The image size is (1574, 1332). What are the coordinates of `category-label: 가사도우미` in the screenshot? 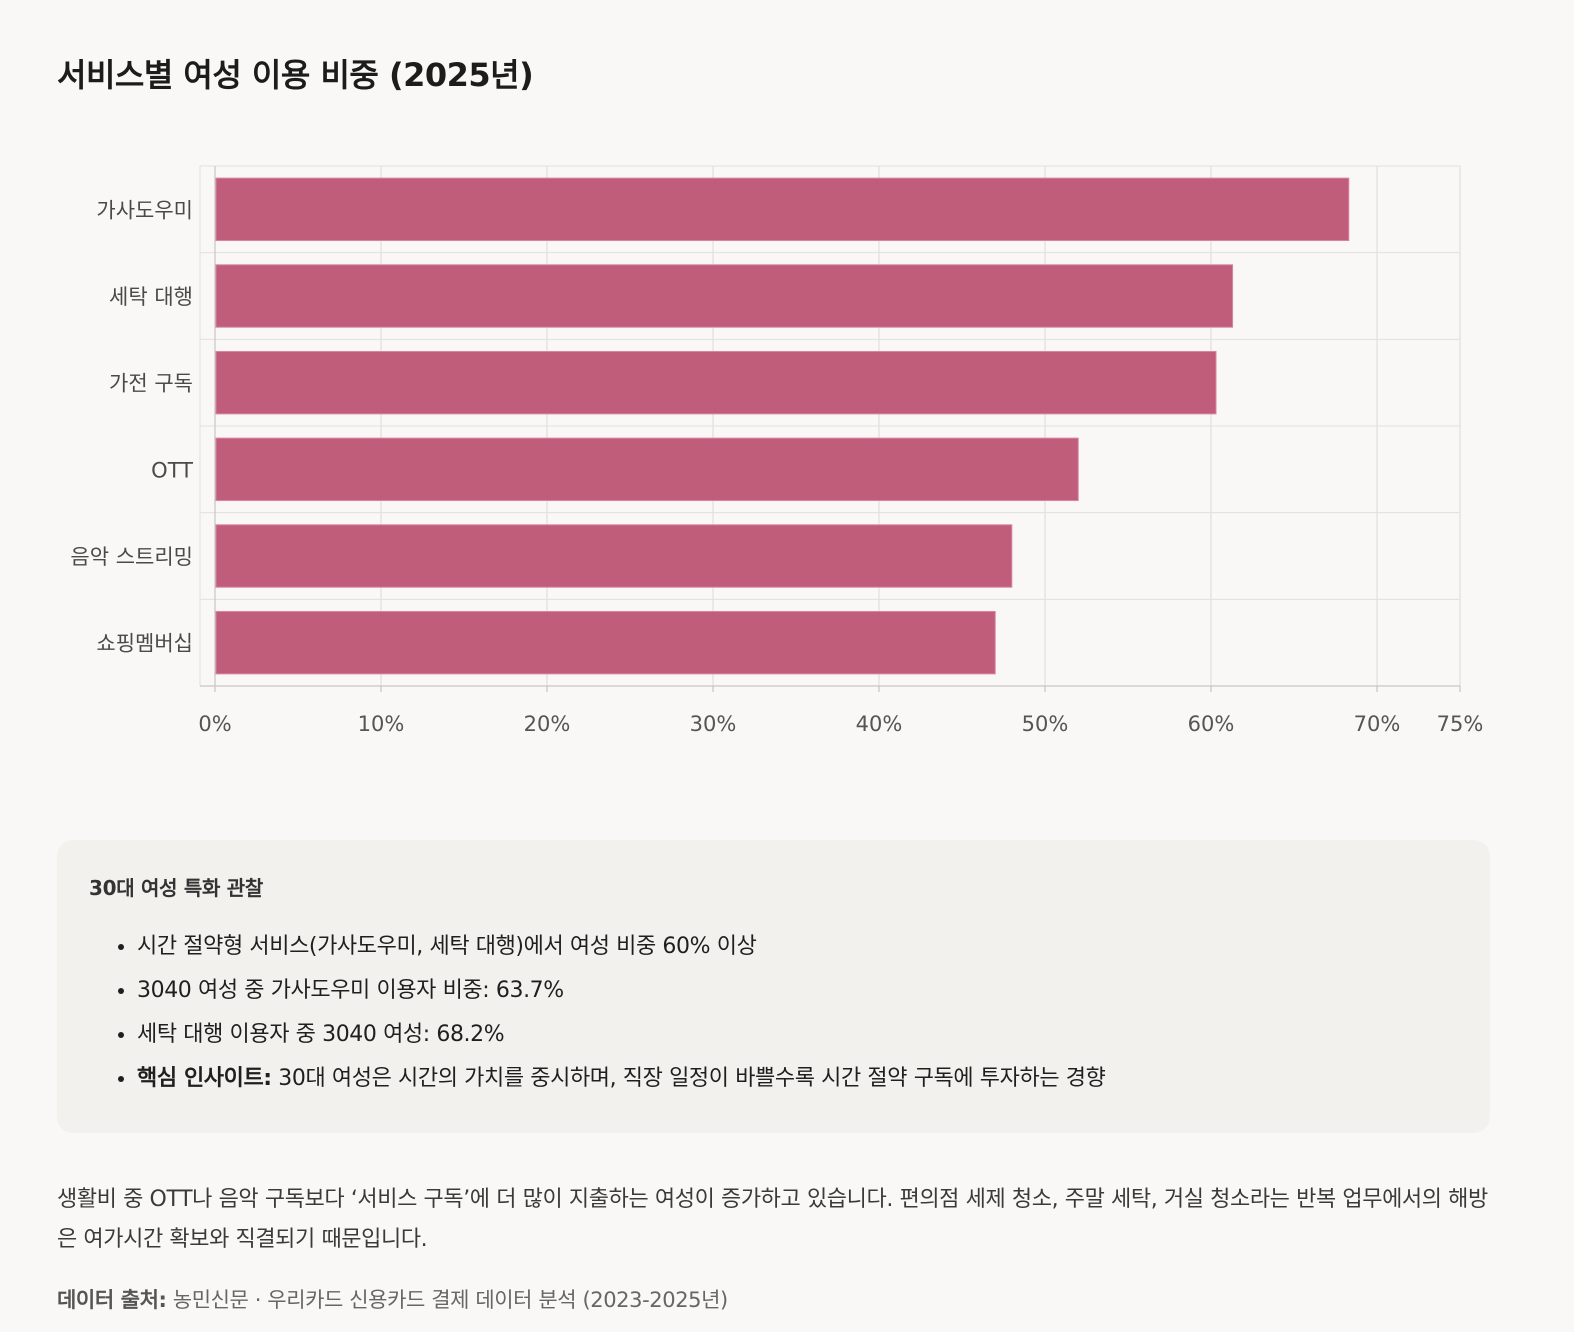 It's located at (144, 210).